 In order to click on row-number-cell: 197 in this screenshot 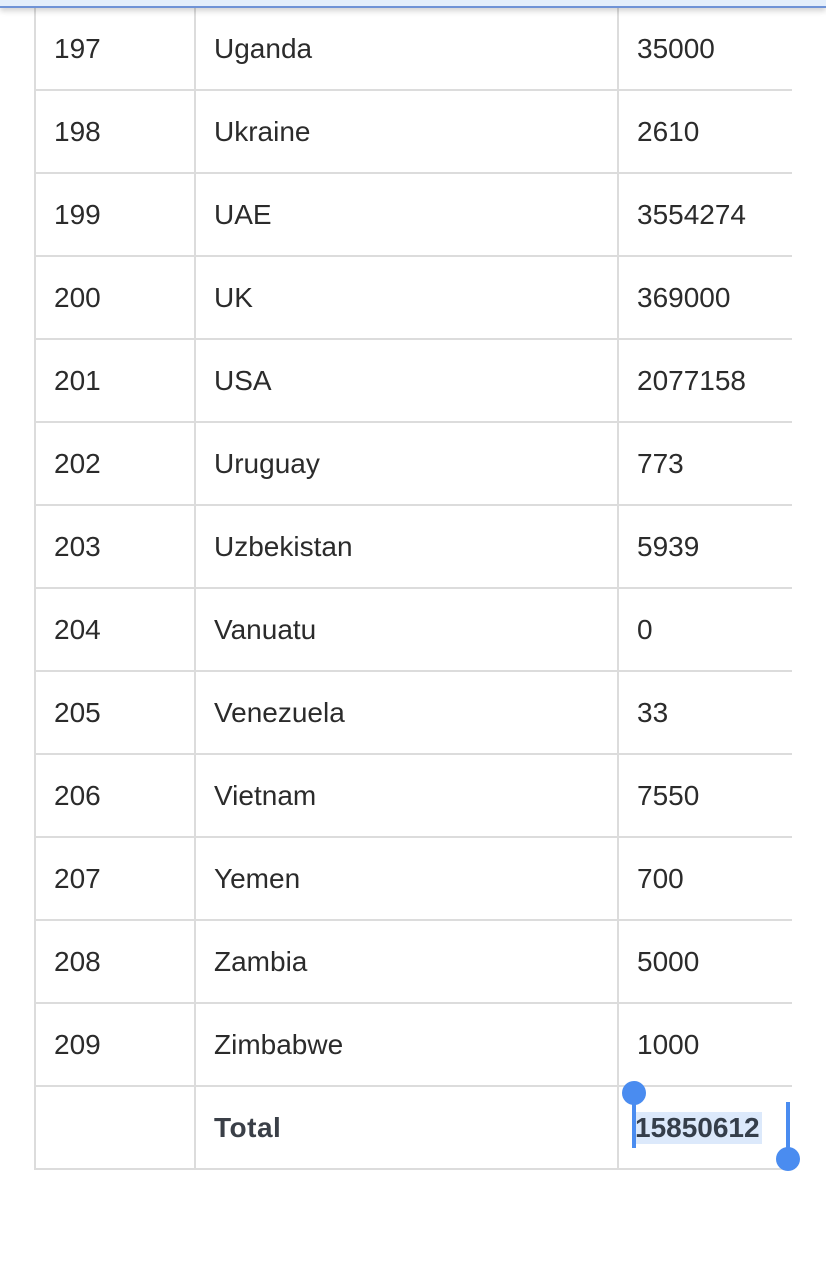, I will do `click(115, 49)`.